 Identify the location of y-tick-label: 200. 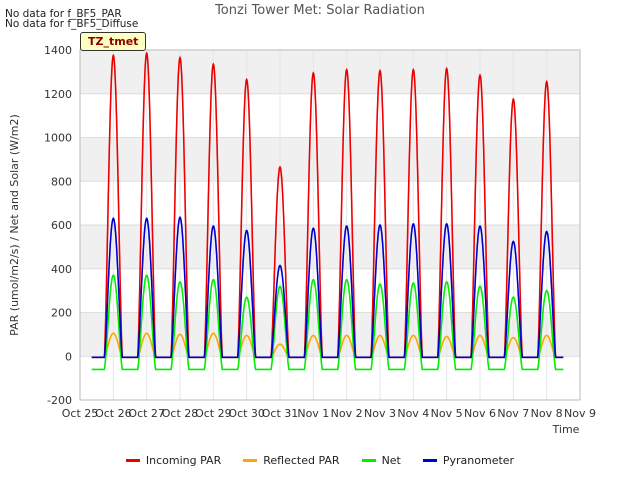
(61, 313).